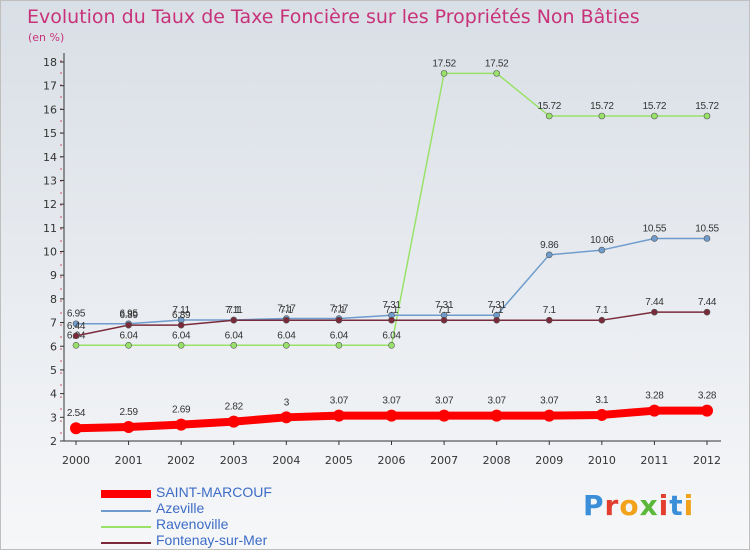 The image size is (750, 551). What do you see at coordinates (707, 228) in the screenshot?
I see `data-label-azeville: 10.55` at bounding box center [707, 228].